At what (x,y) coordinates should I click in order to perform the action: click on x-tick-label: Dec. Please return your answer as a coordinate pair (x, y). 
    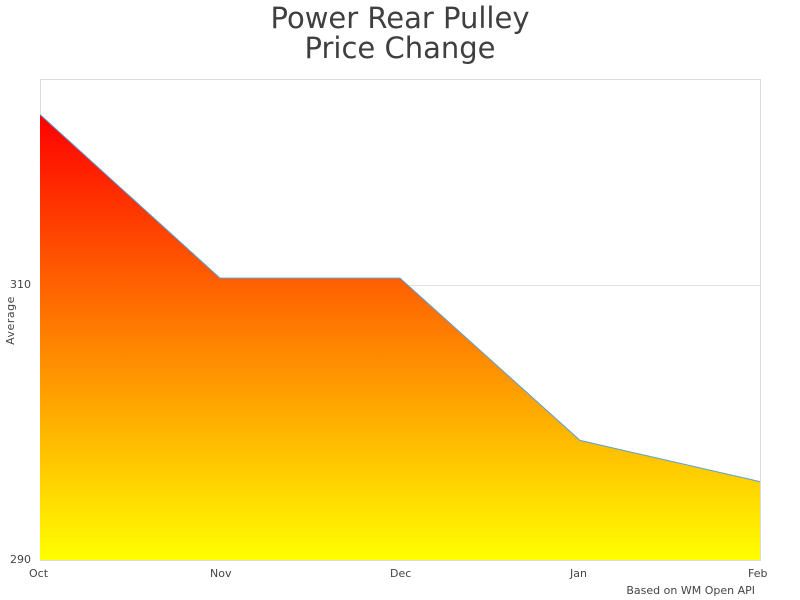
    Looking at the image, I should click on (401, 573).